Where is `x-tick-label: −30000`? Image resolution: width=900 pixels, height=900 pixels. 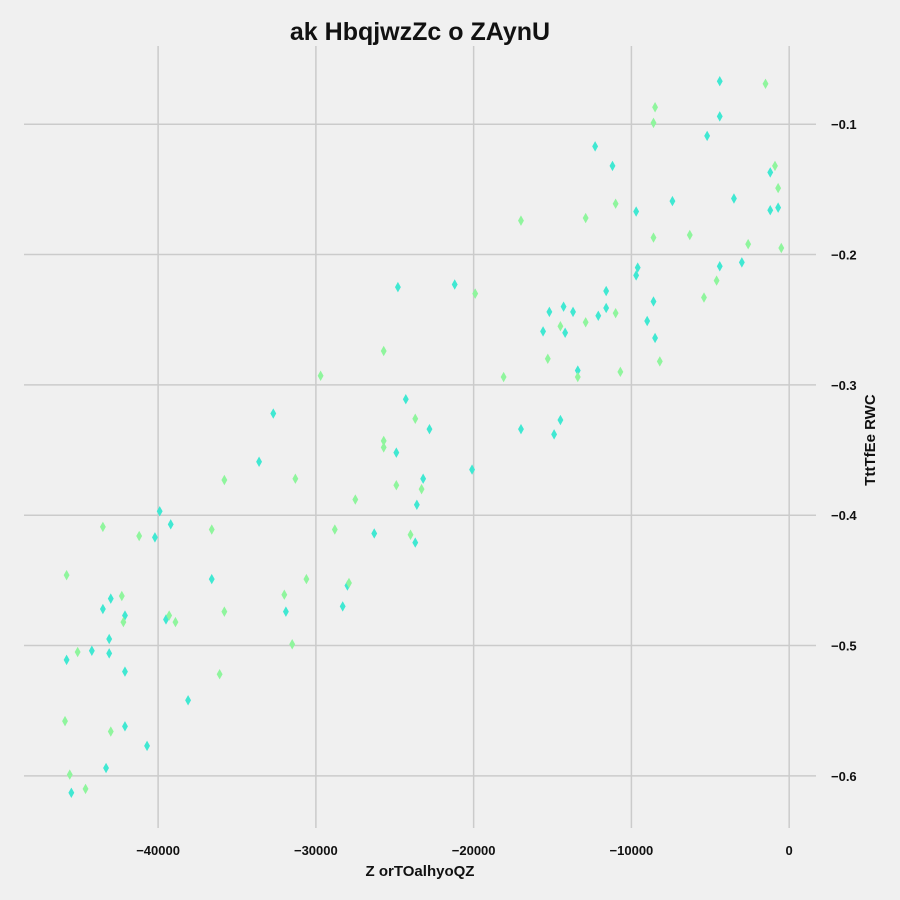
x-tick-label: −30000 is located at coordinates (316, 850).